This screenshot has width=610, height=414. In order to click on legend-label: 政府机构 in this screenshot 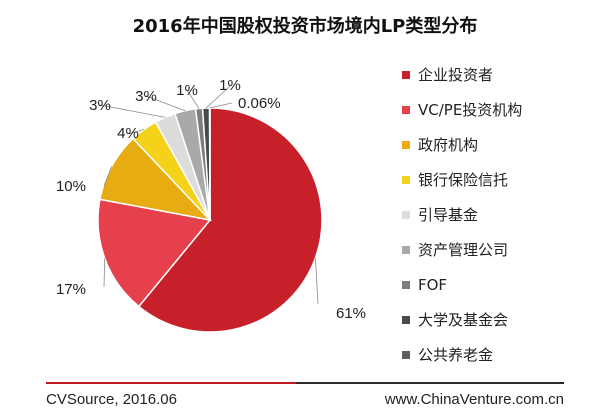, I will do `click(448, 145)`.